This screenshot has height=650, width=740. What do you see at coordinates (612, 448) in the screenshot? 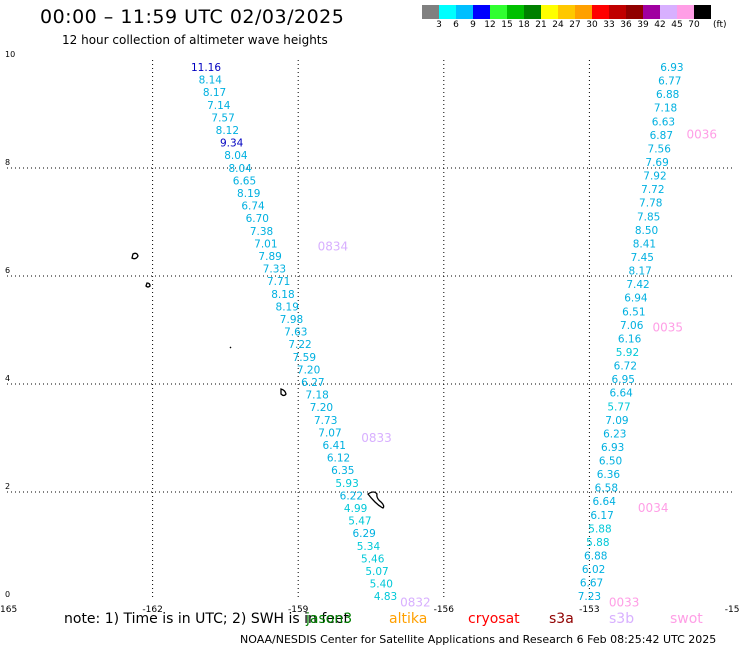
I see `wave-height-value: 6.93` at bounding box center [612, 448].